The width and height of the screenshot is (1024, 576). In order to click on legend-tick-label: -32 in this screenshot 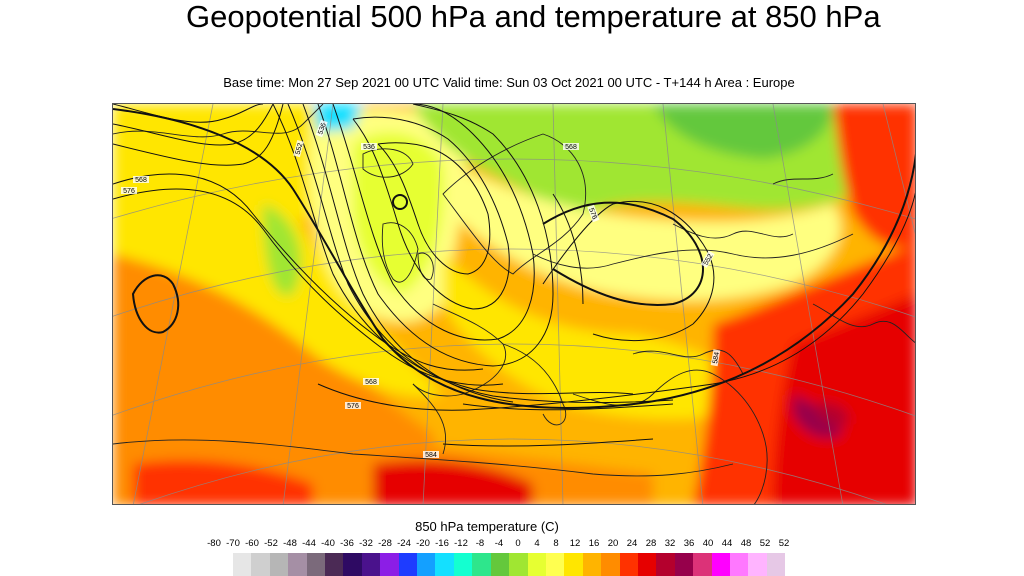, I will do `click(366, 543)`.